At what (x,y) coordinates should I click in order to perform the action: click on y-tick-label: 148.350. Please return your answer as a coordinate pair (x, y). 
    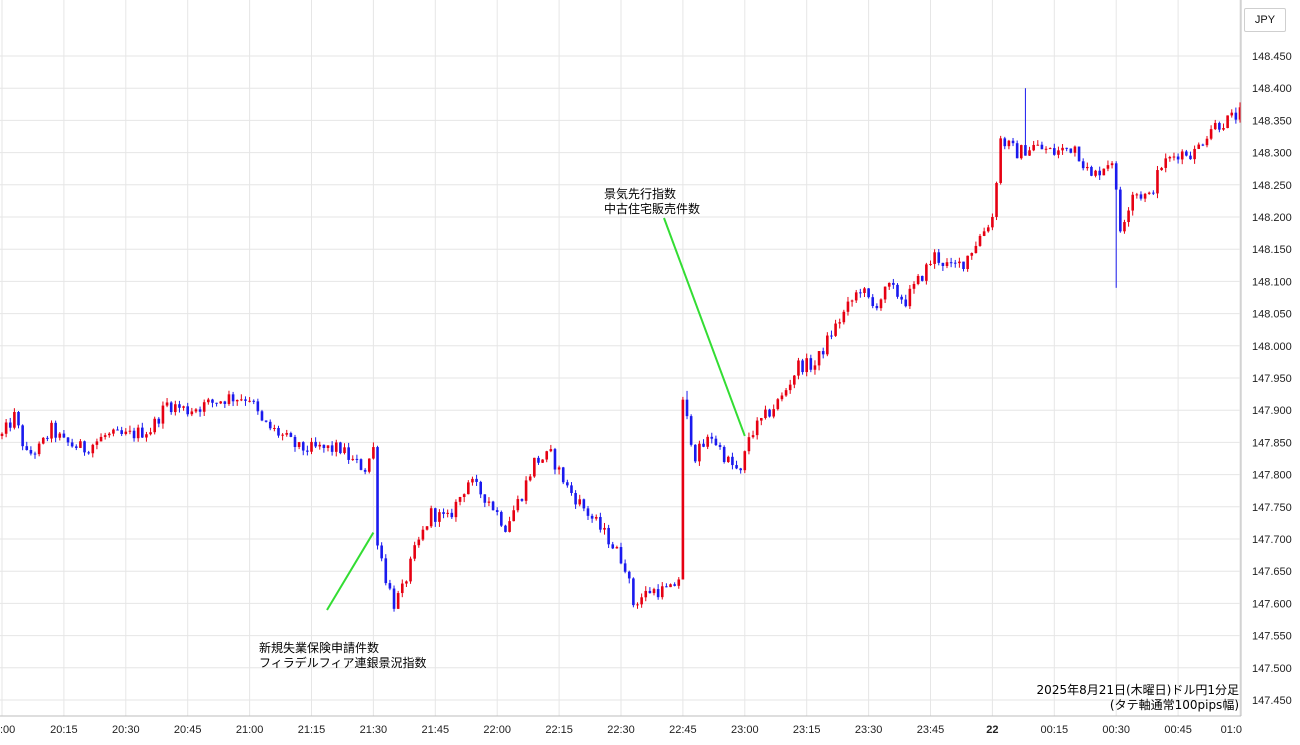
    Looking at the image, I should click on (1272, 121).